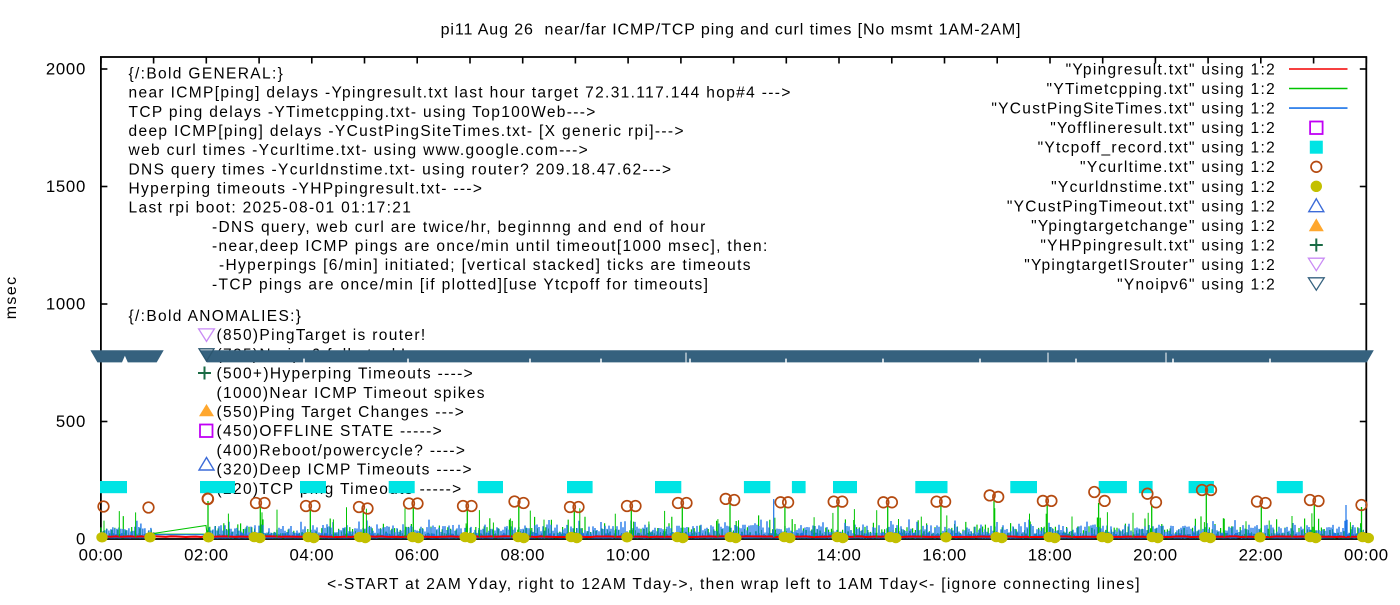 The image size is (1400, 605). What do you see at coordinates (206, 555) in the screenshot?
I see `svg-text: 02:00` at bounding box center [206, 555].